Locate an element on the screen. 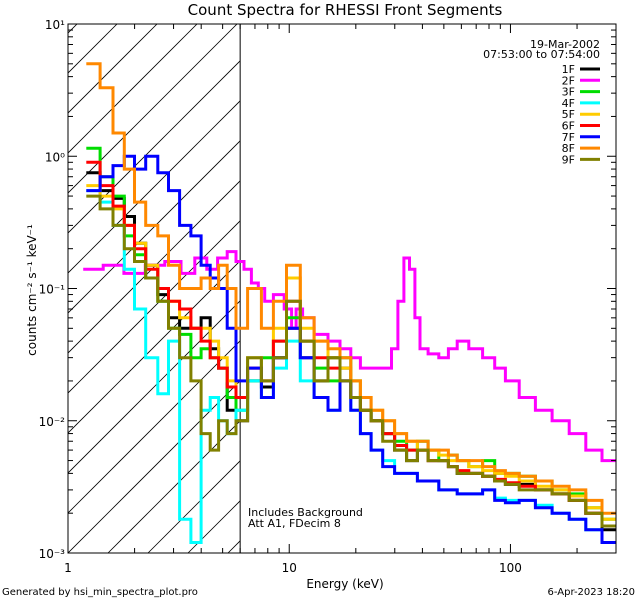 This screenshot has height=600, width=640. y-tick-label: 10⁻³ is located at coordinates (52, 554).